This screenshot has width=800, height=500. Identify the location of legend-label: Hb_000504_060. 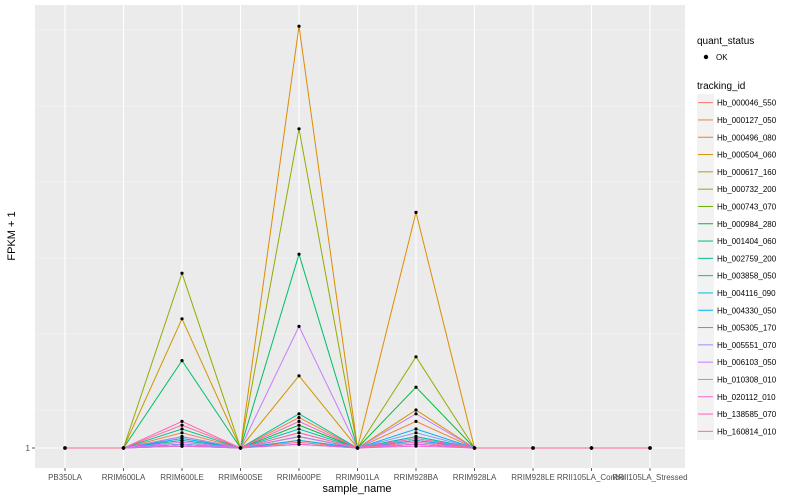
(747, 155).